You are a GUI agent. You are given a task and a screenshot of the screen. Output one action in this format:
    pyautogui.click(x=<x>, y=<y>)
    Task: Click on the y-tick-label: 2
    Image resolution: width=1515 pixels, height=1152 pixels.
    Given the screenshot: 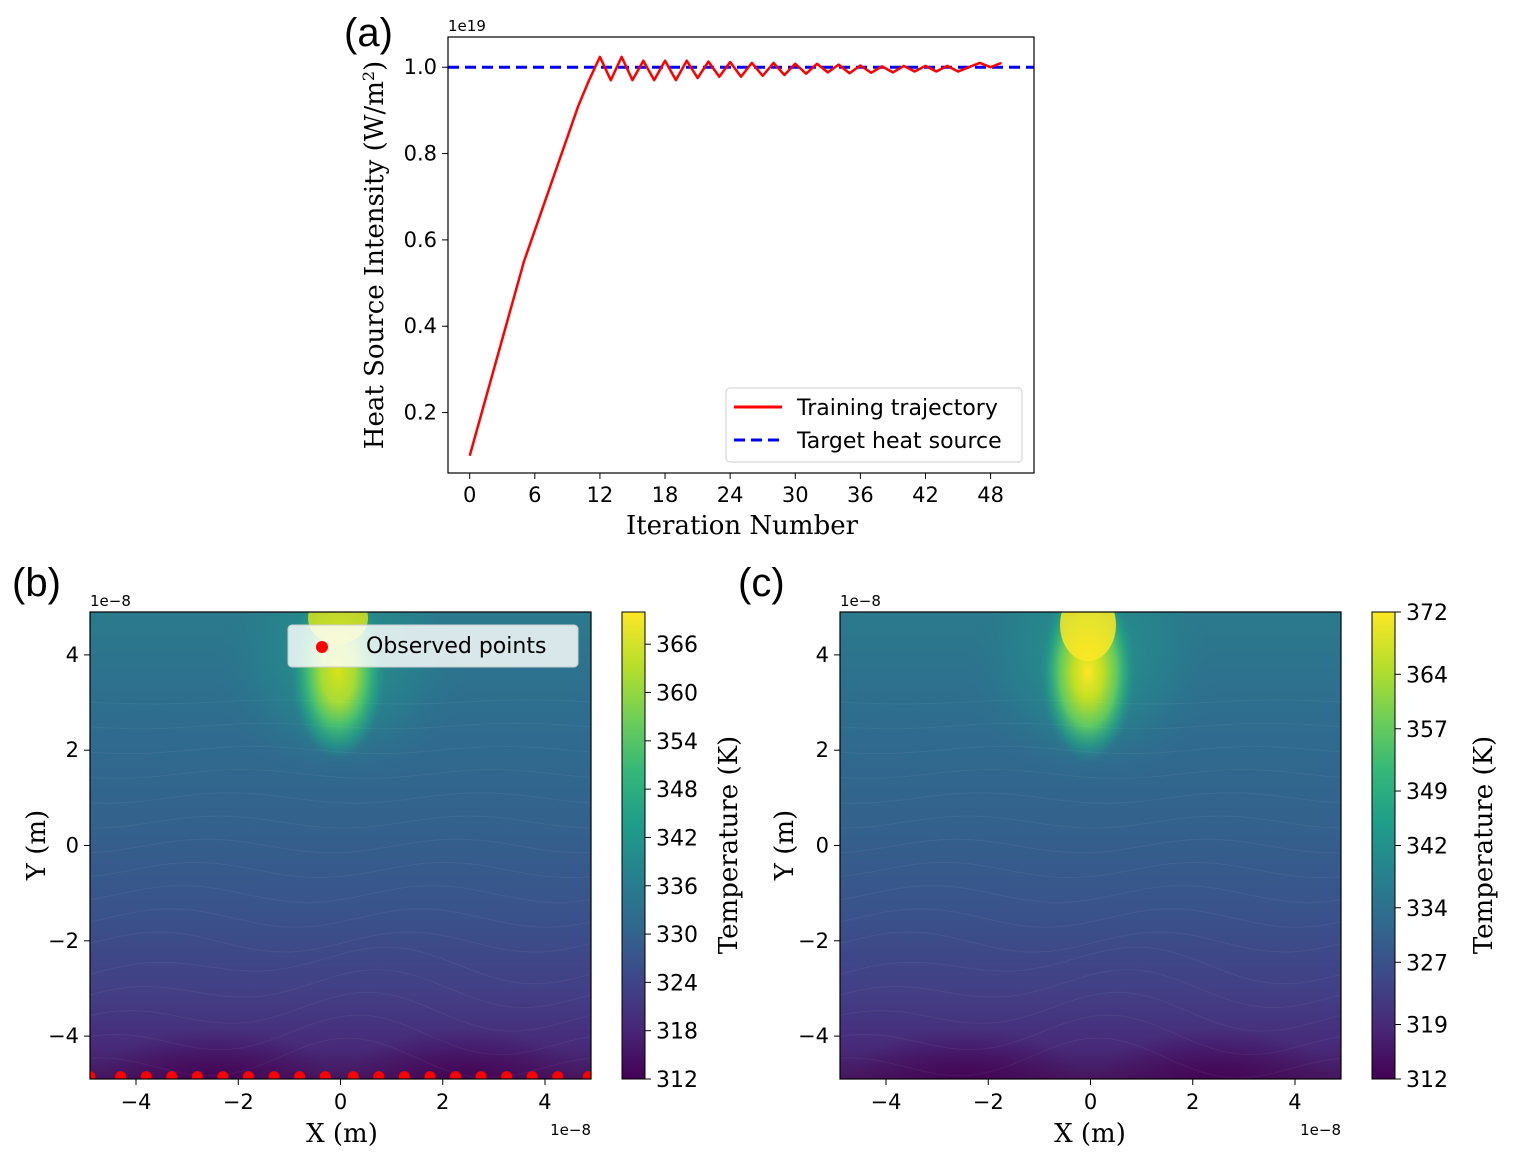 What is the action you would take?
    pyautogui.click(x=822, y=750)
    